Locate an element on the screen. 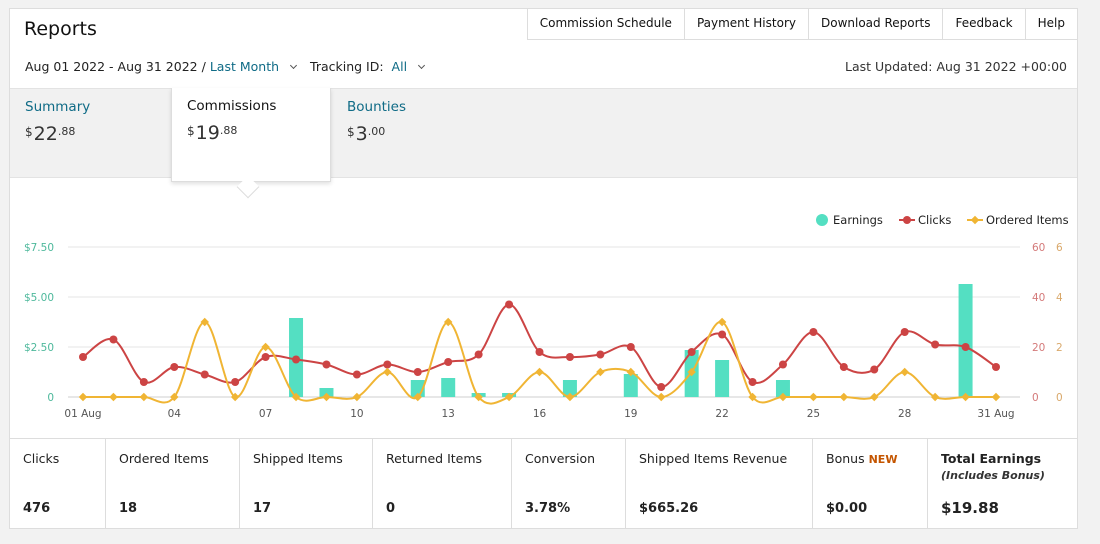  tab-summary: Summary $ 22 .88 is located at coordinates (90, 134).